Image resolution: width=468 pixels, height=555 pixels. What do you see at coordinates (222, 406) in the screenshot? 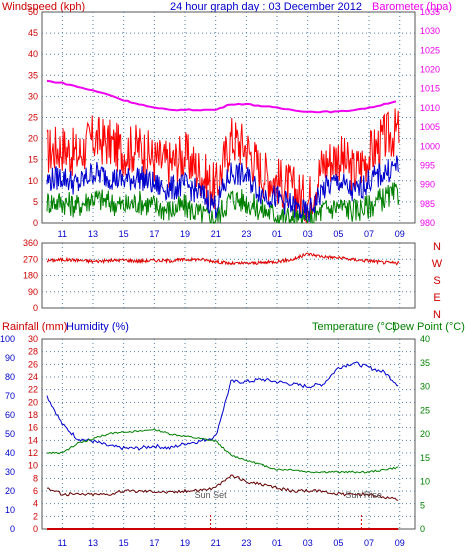
I see `series-line-temperature` at bounding box center [222, 406].